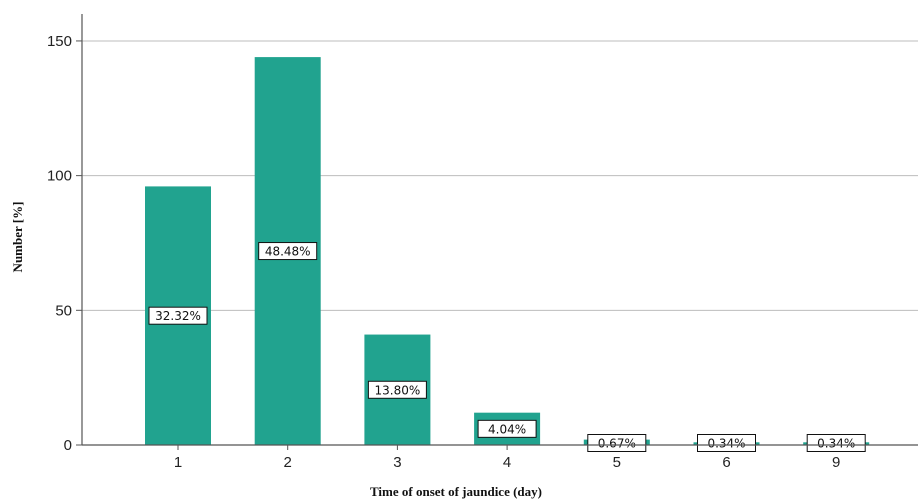 This screenshot has width=920, height=500. Describe the element at coordinates (726, 462) in the screenshot. I see `x-tick-label: 6` at that location.